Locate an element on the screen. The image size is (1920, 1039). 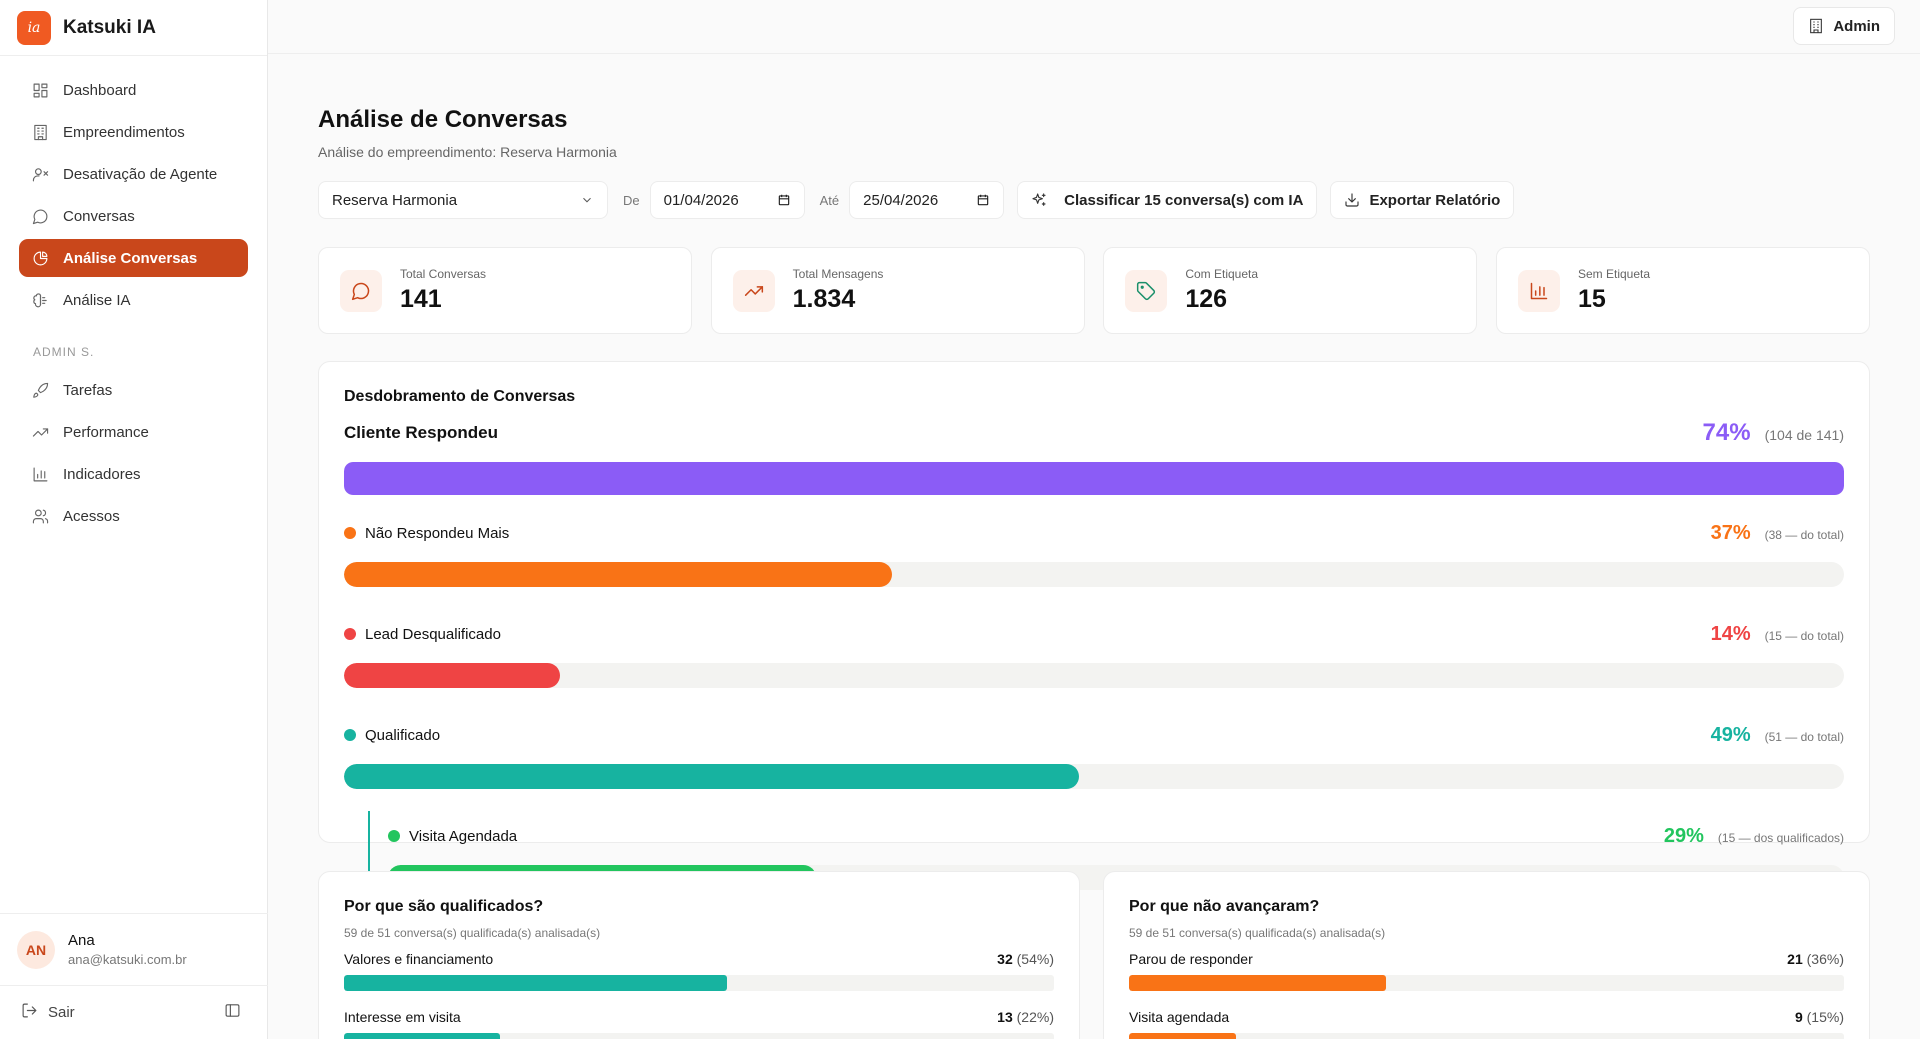
sidebar-item-dashboard: Dashboard is located at coordinates (133, 90).